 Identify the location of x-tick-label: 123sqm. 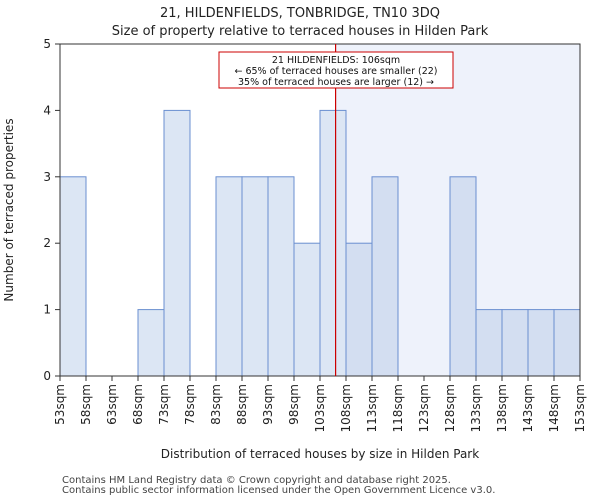
(424, 408).